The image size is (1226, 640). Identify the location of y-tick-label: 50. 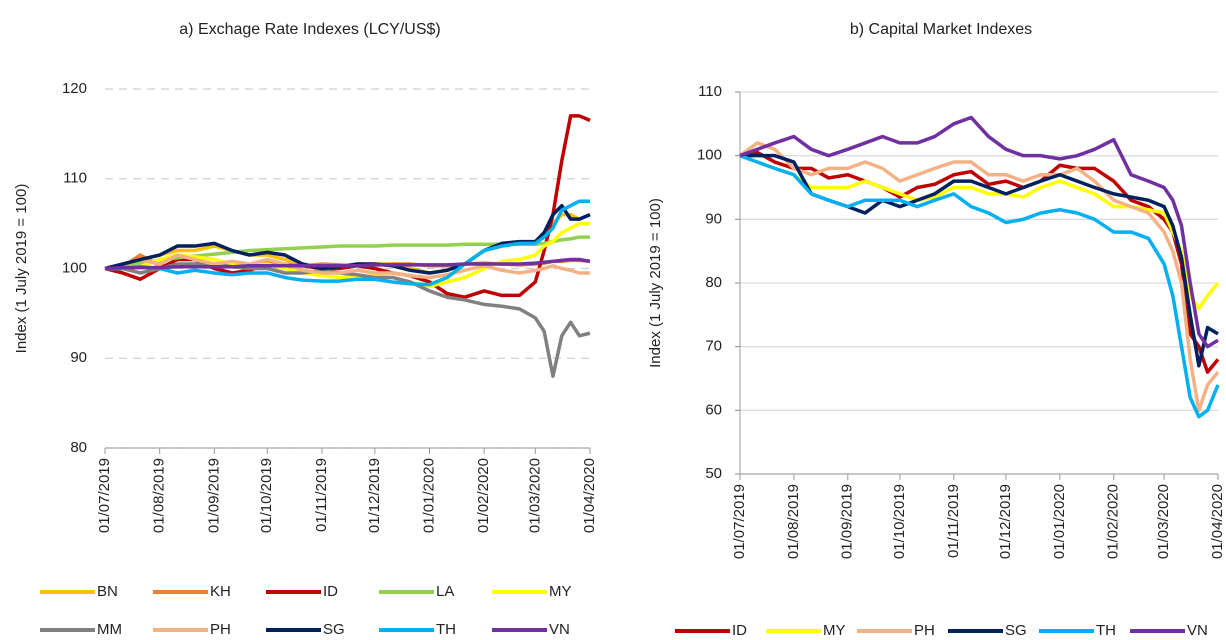
(713, 473).